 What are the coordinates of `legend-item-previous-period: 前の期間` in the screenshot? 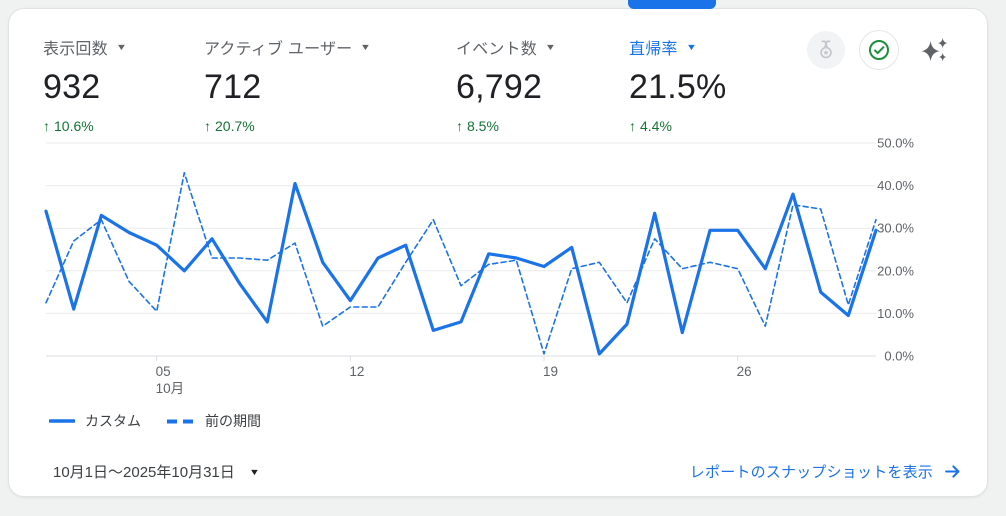 It's located at (214, 421).